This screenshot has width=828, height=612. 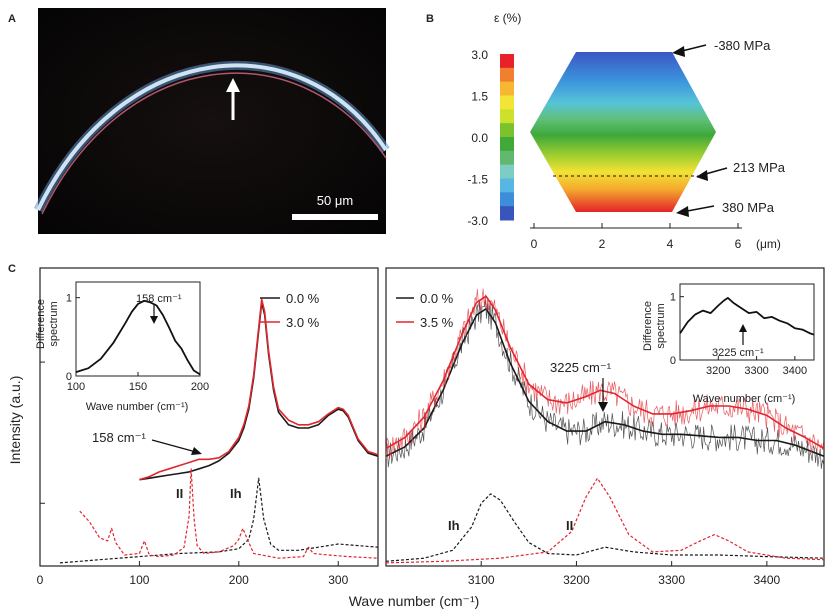 What do you see at coordinates (479, 55) in the screenshot?
I see `colorbar-tick-label: 3.0` at bounding box center [479, 55].